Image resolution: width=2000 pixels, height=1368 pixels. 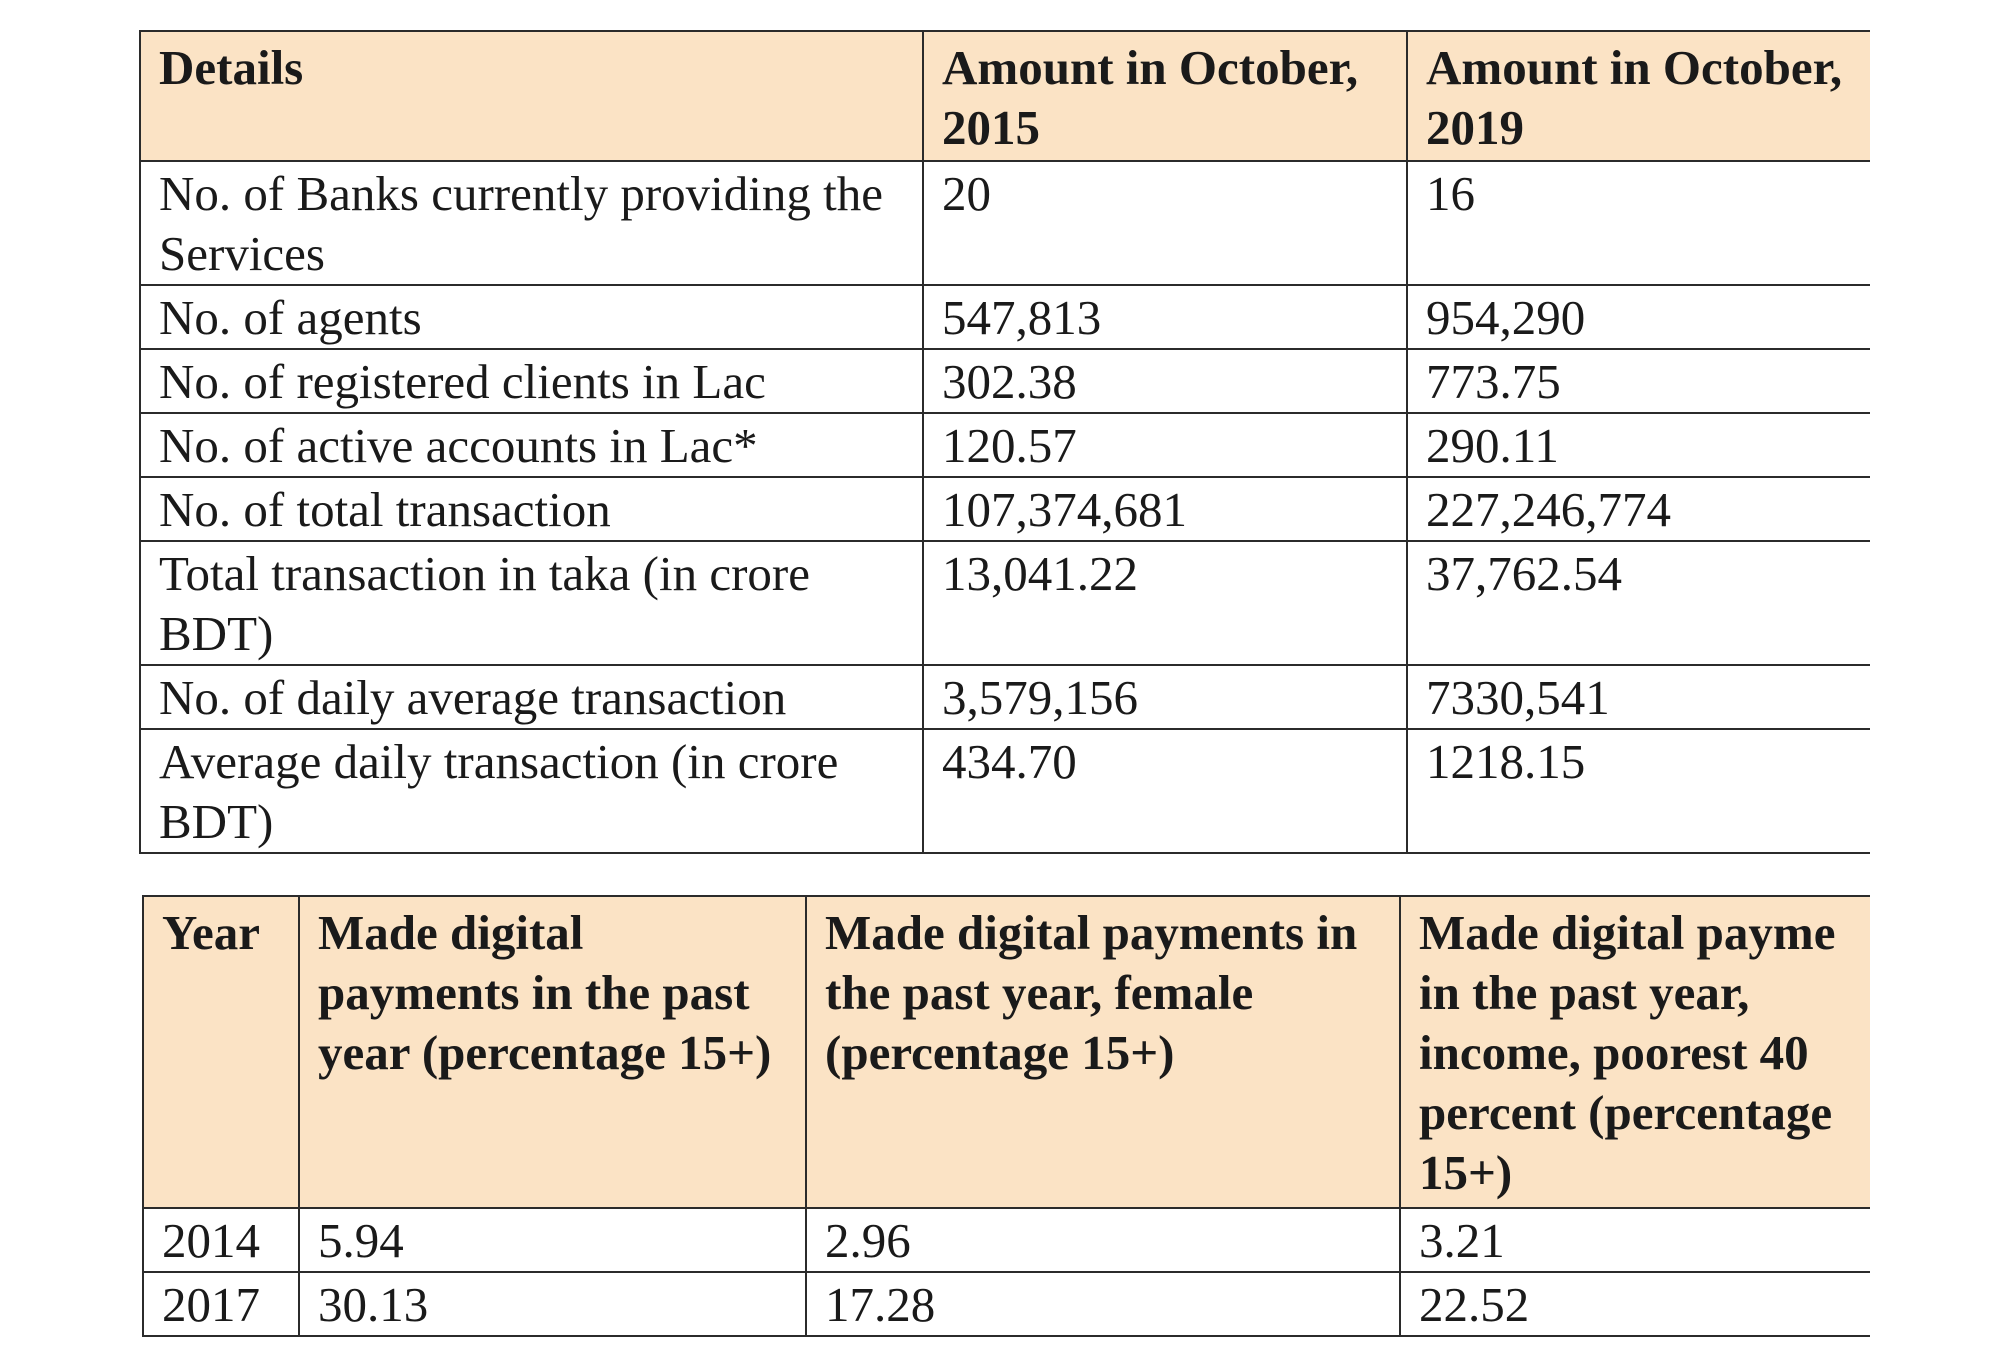 I want to click on value-2015: 13,041.22, so click(x=1165, y=603).